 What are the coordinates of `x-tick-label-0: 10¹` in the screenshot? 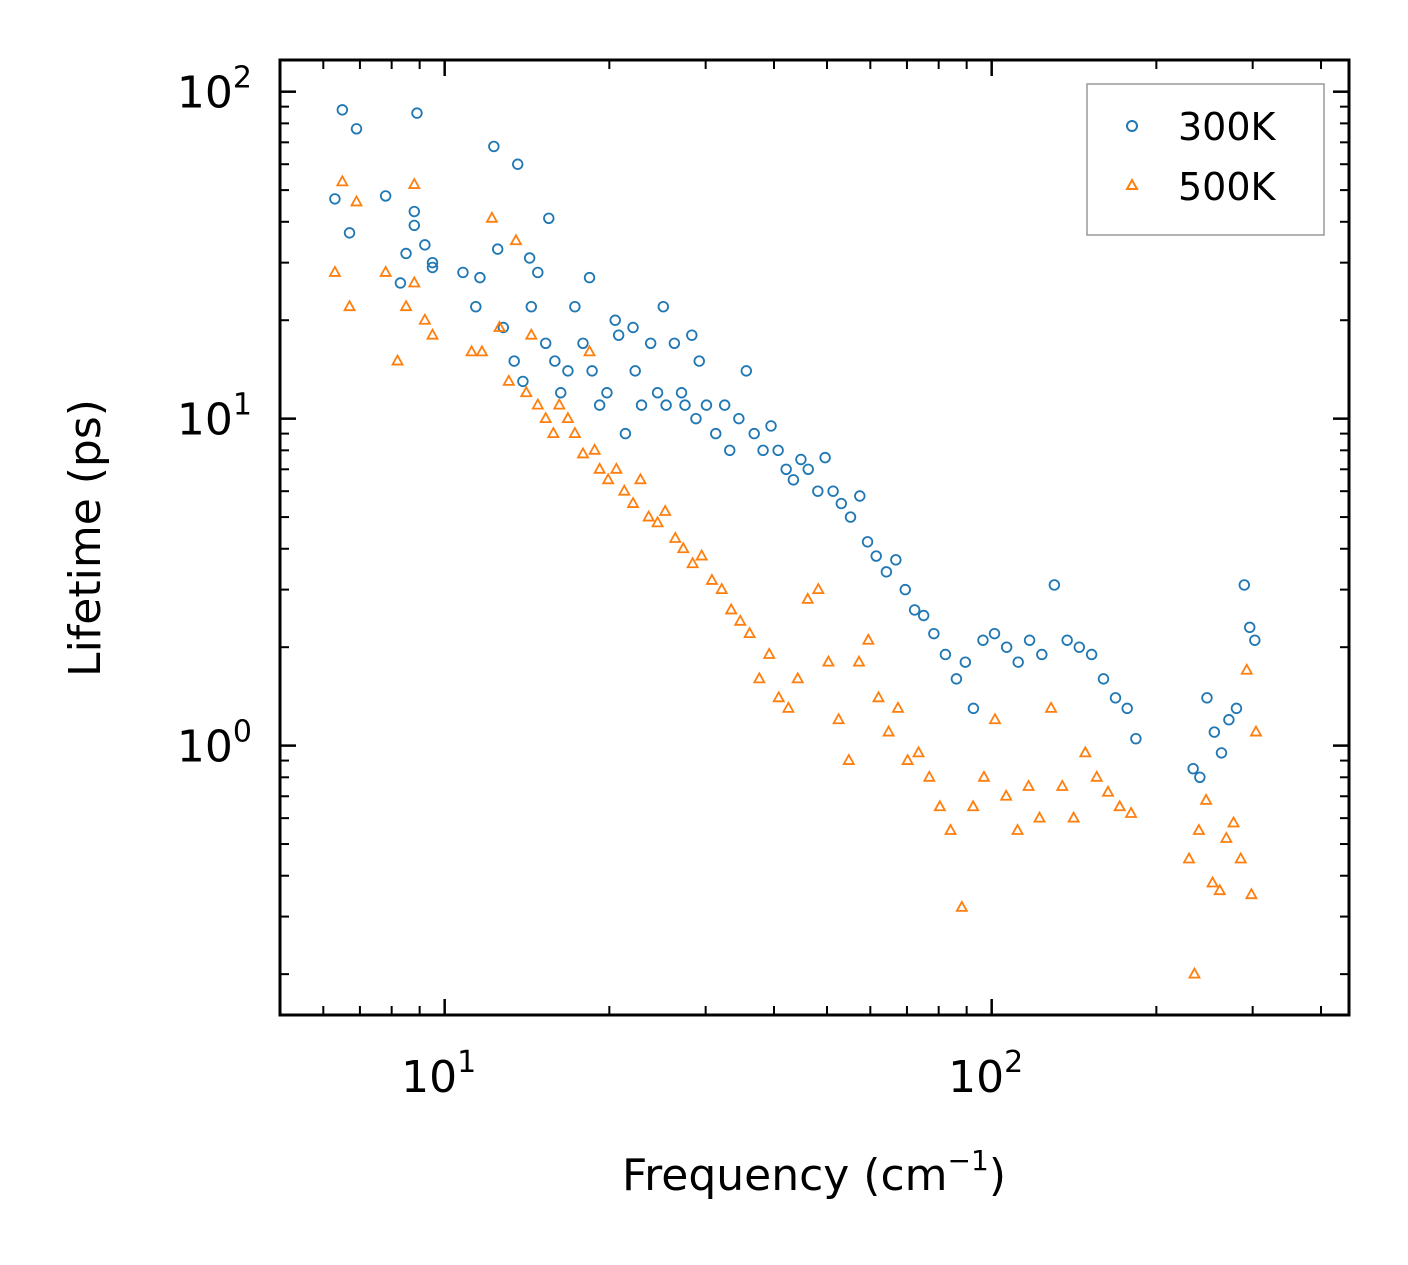 It's located at (438, 1074).